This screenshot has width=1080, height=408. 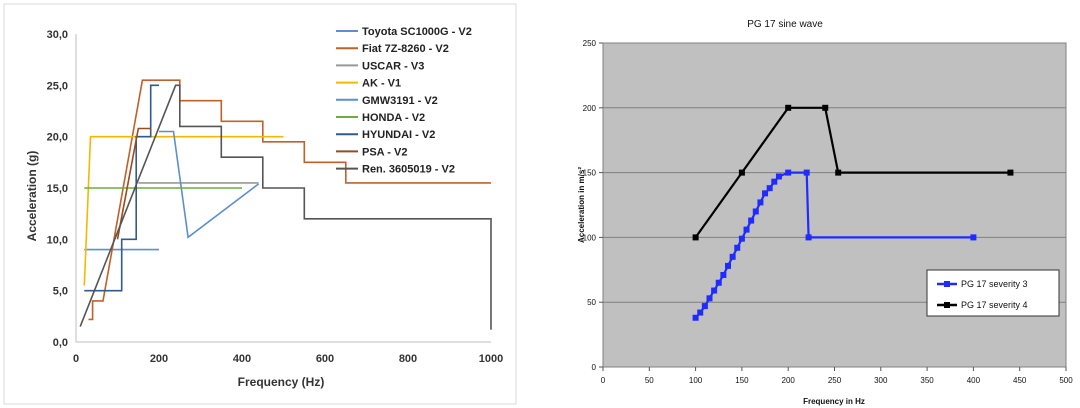 What do you see at coordinates (405, 49) in the screenshot?
I see `left-legend-label: Fiat 7Z-8260 - V2` at bounding box center [405, 49].